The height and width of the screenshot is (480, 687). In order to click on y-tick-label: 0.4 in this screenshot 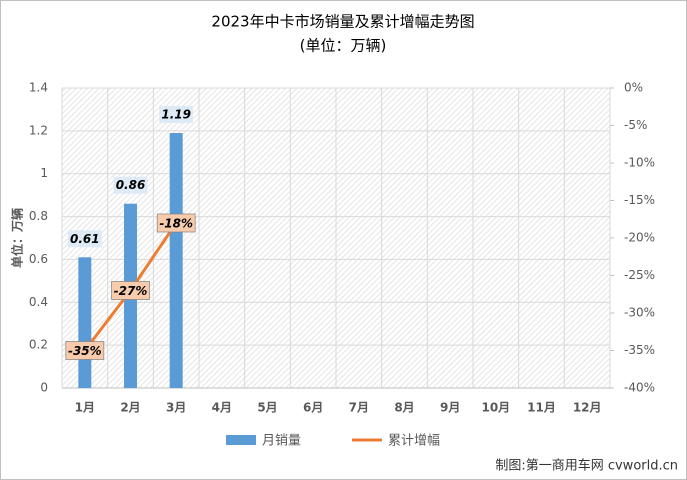, I will do `click(38, 302)`.